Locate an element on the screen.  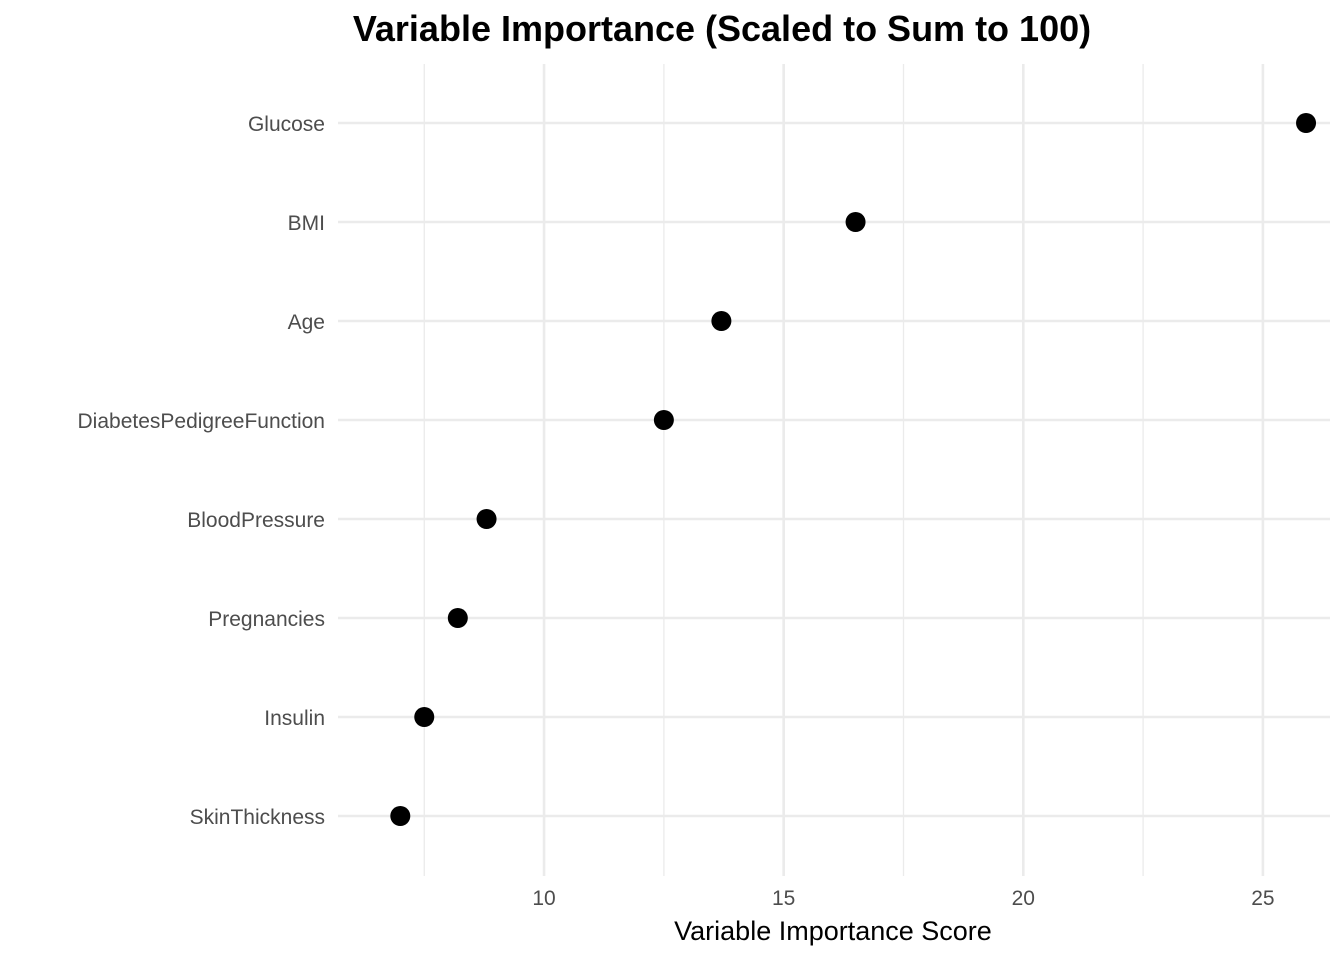
x-tick-label: 15 is located at coordinates (783, 898).